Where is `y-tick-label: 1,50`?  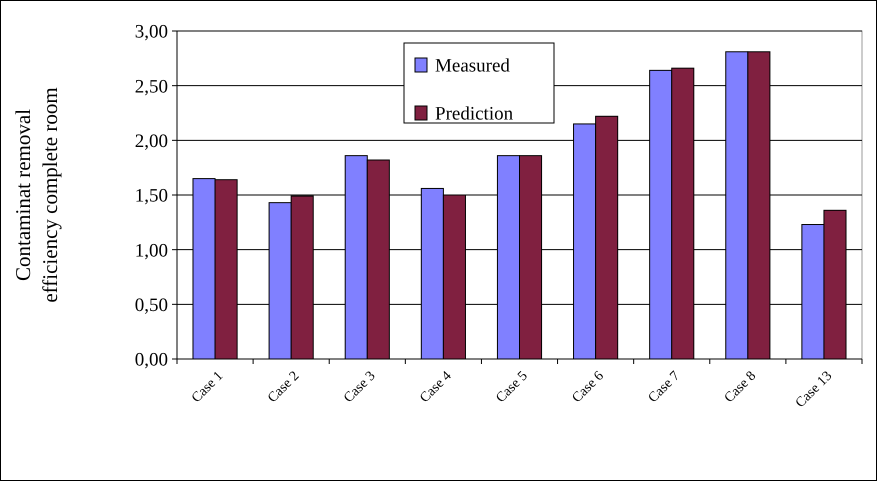
y-tick-label: 1,50 is located at coordinates (151, 196).